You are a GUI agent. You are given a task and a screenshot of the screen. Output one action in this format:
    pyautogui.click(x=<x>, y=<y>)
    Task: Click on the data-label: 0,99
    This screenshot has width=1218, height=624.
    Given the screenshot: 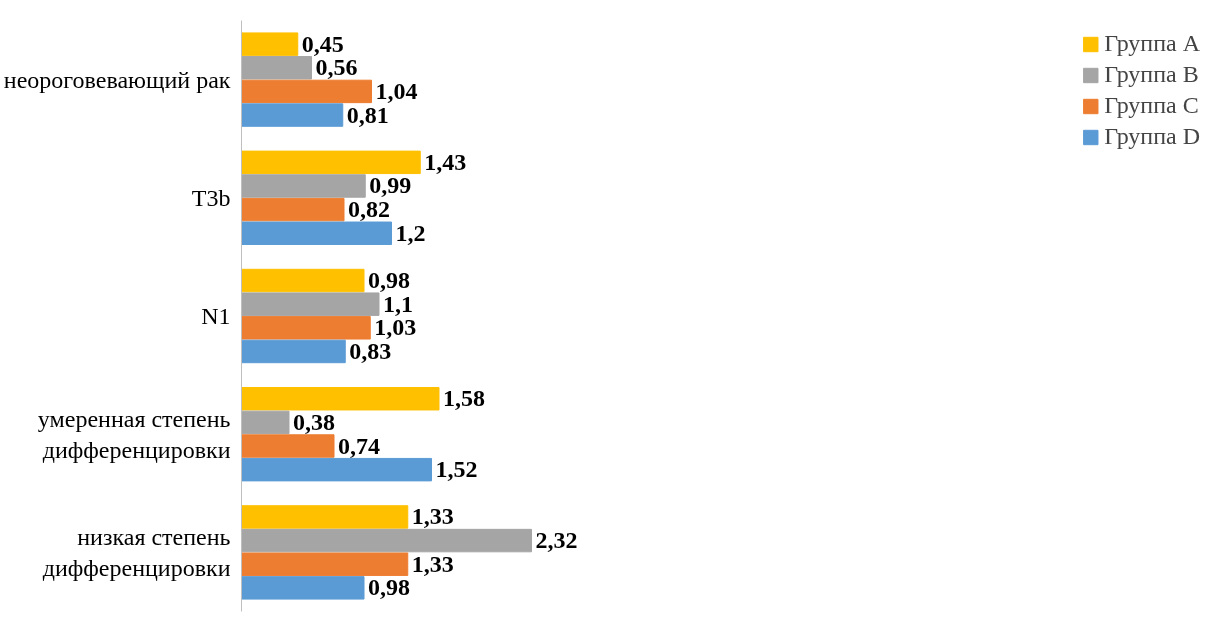 What is the action you would take?
    pyautogui.click(x=390, y=185)
    